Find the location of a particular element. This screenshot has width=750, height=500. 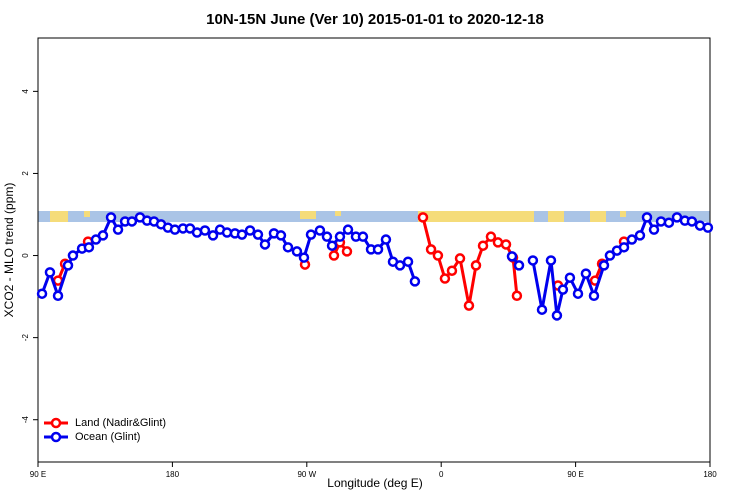

legend-label: Ocean (Glint) is located at coordinates (107, 437).